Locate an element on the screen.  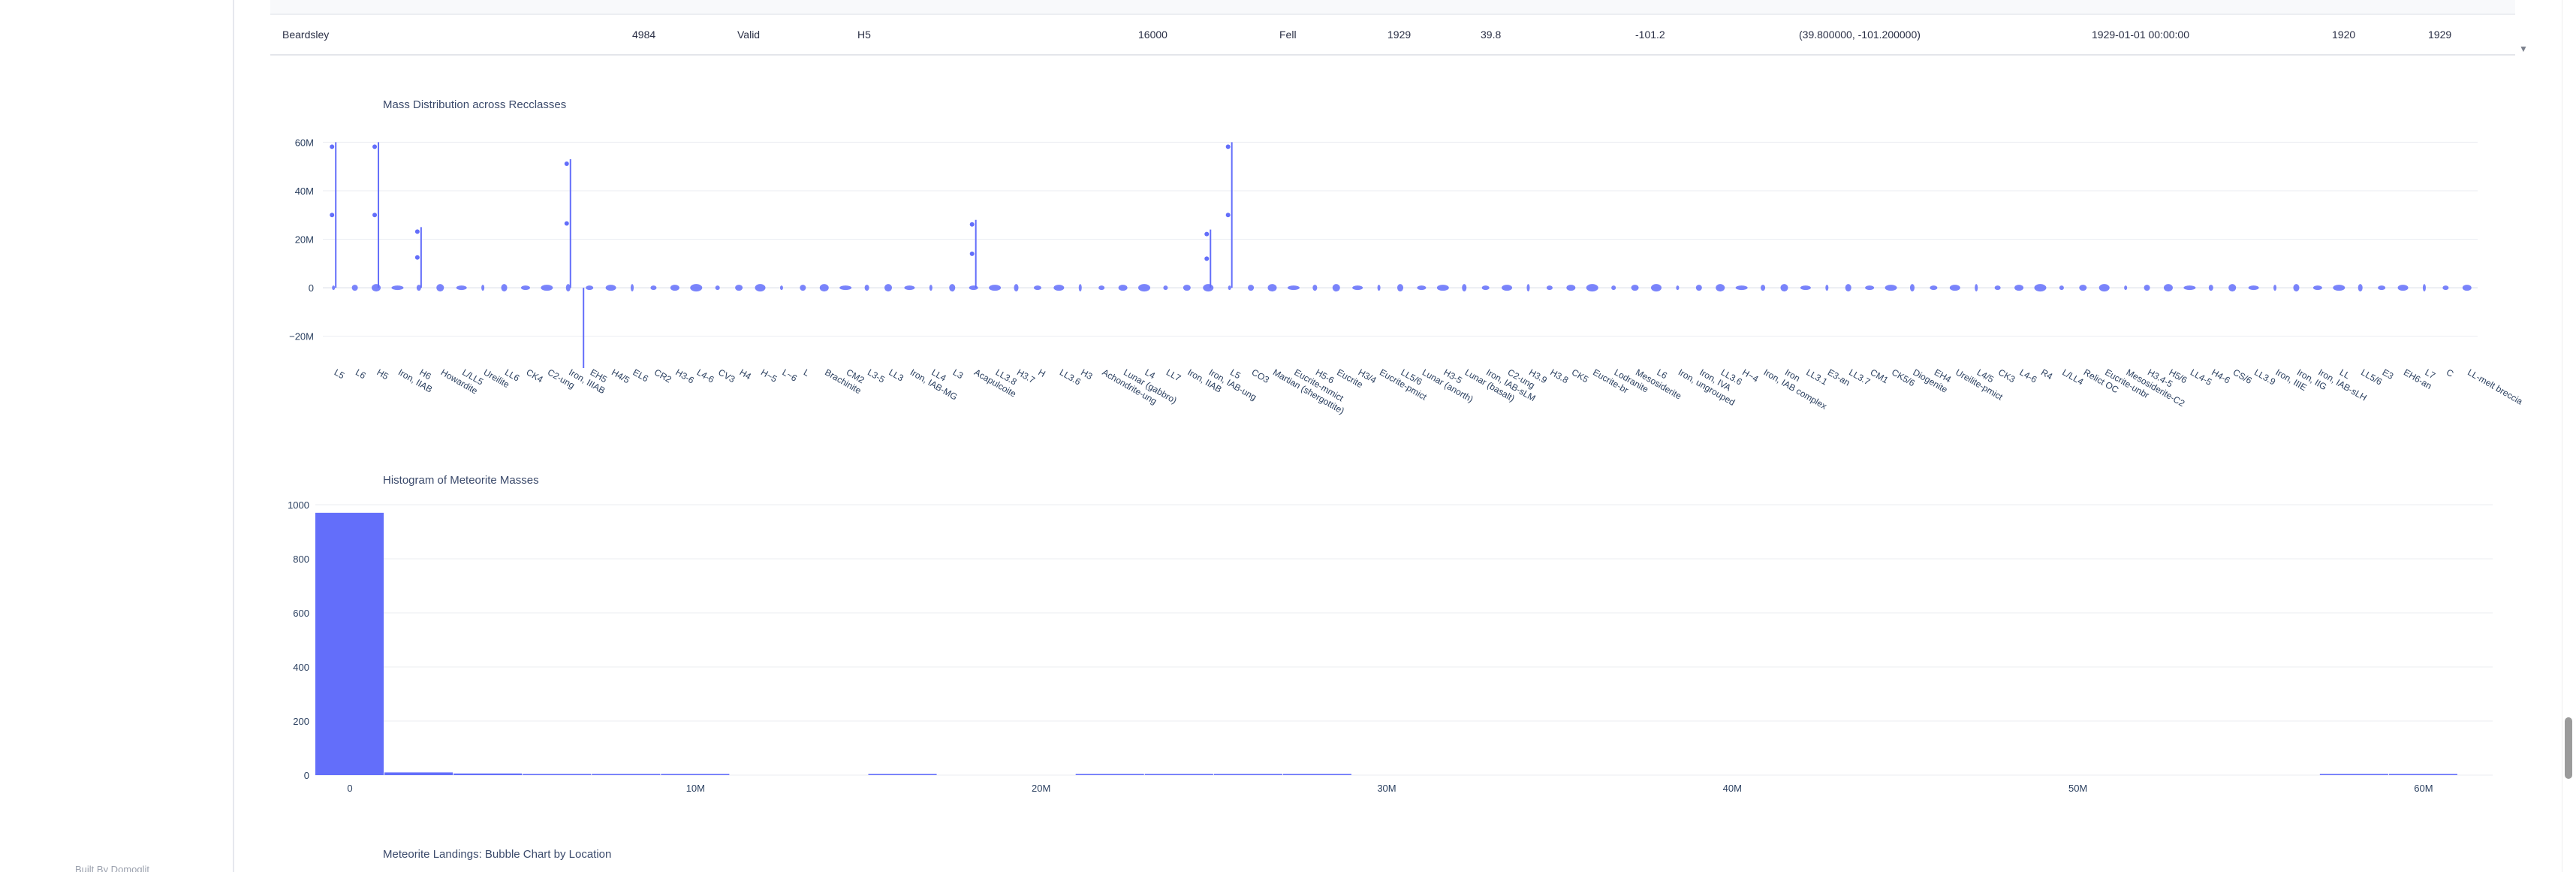
page-scrollbar-thumb is located at coordinates (2568, 748).